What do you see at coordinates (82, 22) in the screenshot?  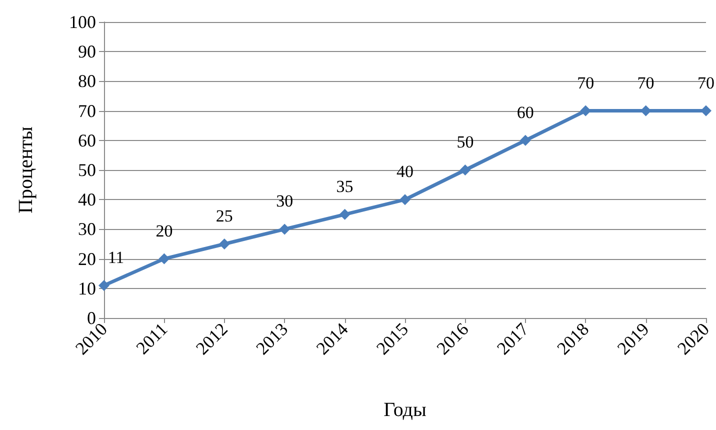 I see `y-tick-label: 100` at bounding box center [82, 22].